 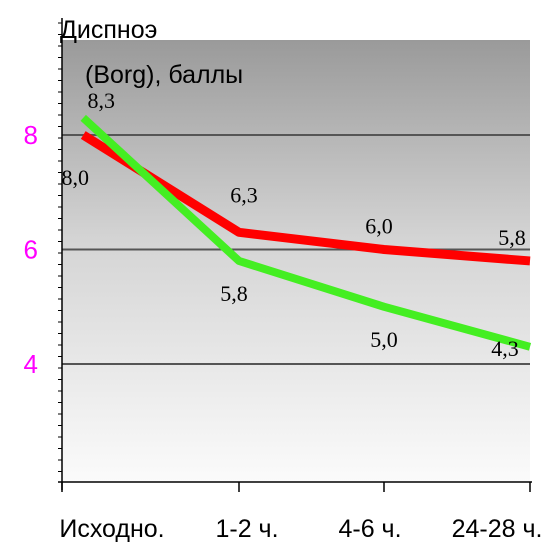 What do you see at coordinates (505, 348) in the screenshot?
I see `data-label: 4,3` at bounding box center [505, 348].